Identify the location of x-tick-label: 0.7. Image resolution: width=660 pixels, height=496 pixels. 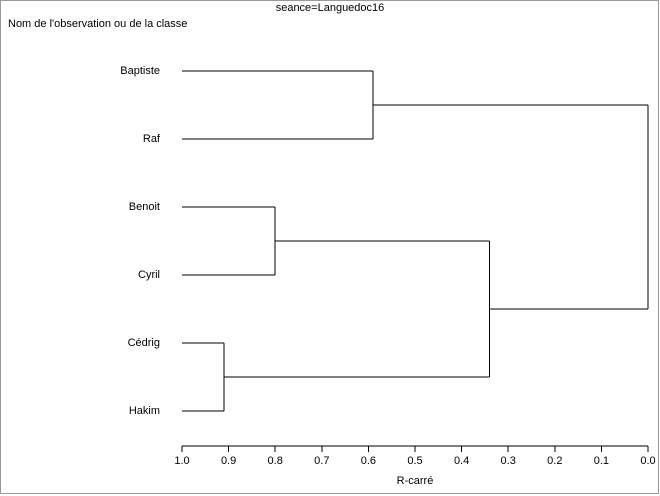
(321, 461).